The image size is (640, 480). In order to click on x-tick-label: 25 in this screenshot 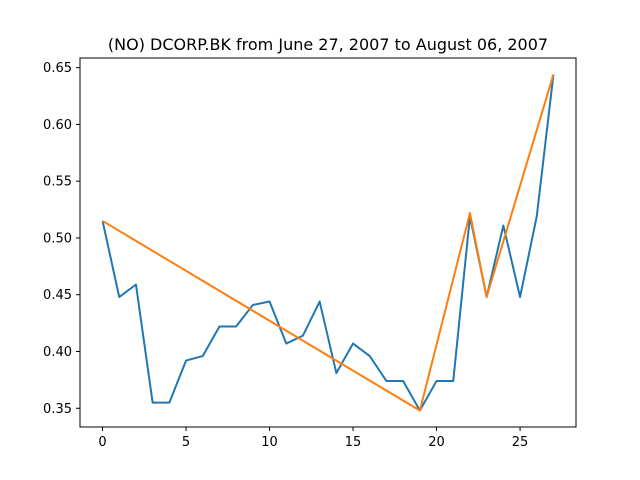, I will do `click(520, 442)`.